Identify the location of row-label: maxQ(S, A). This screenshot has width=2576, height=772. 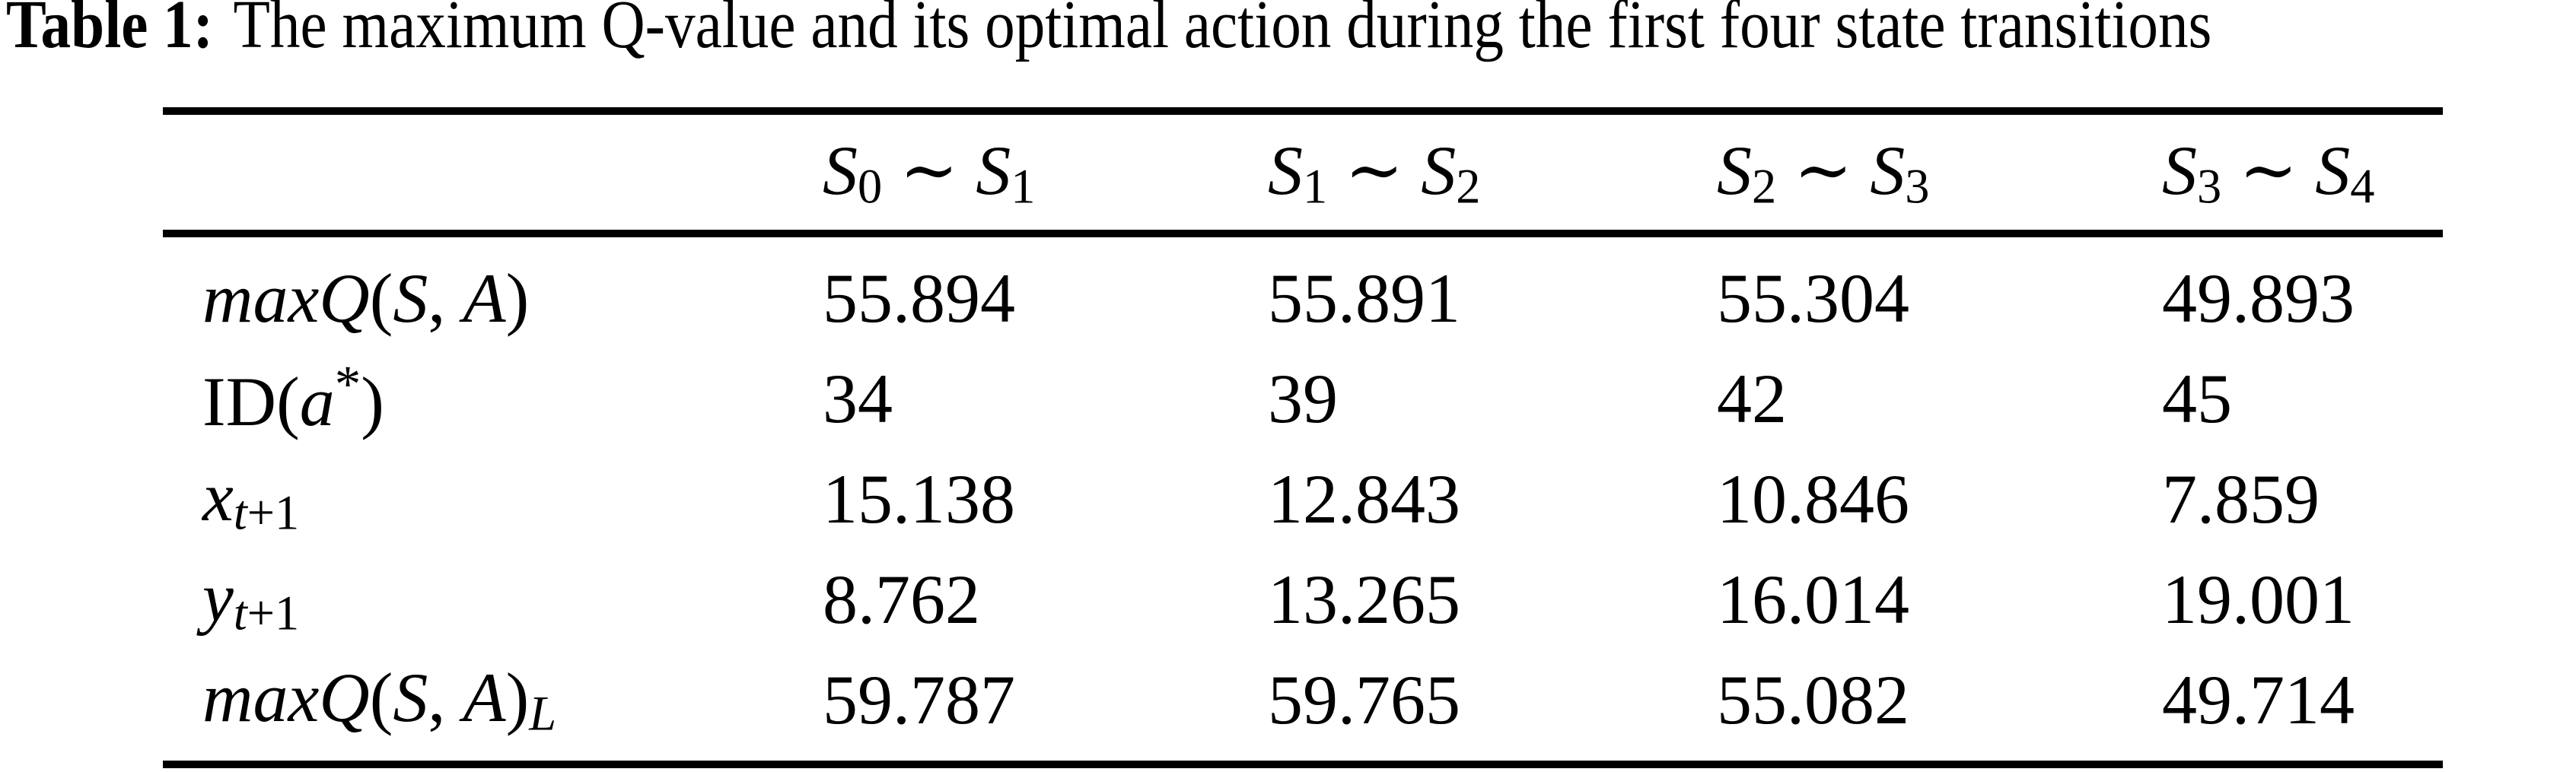
(492, 291).